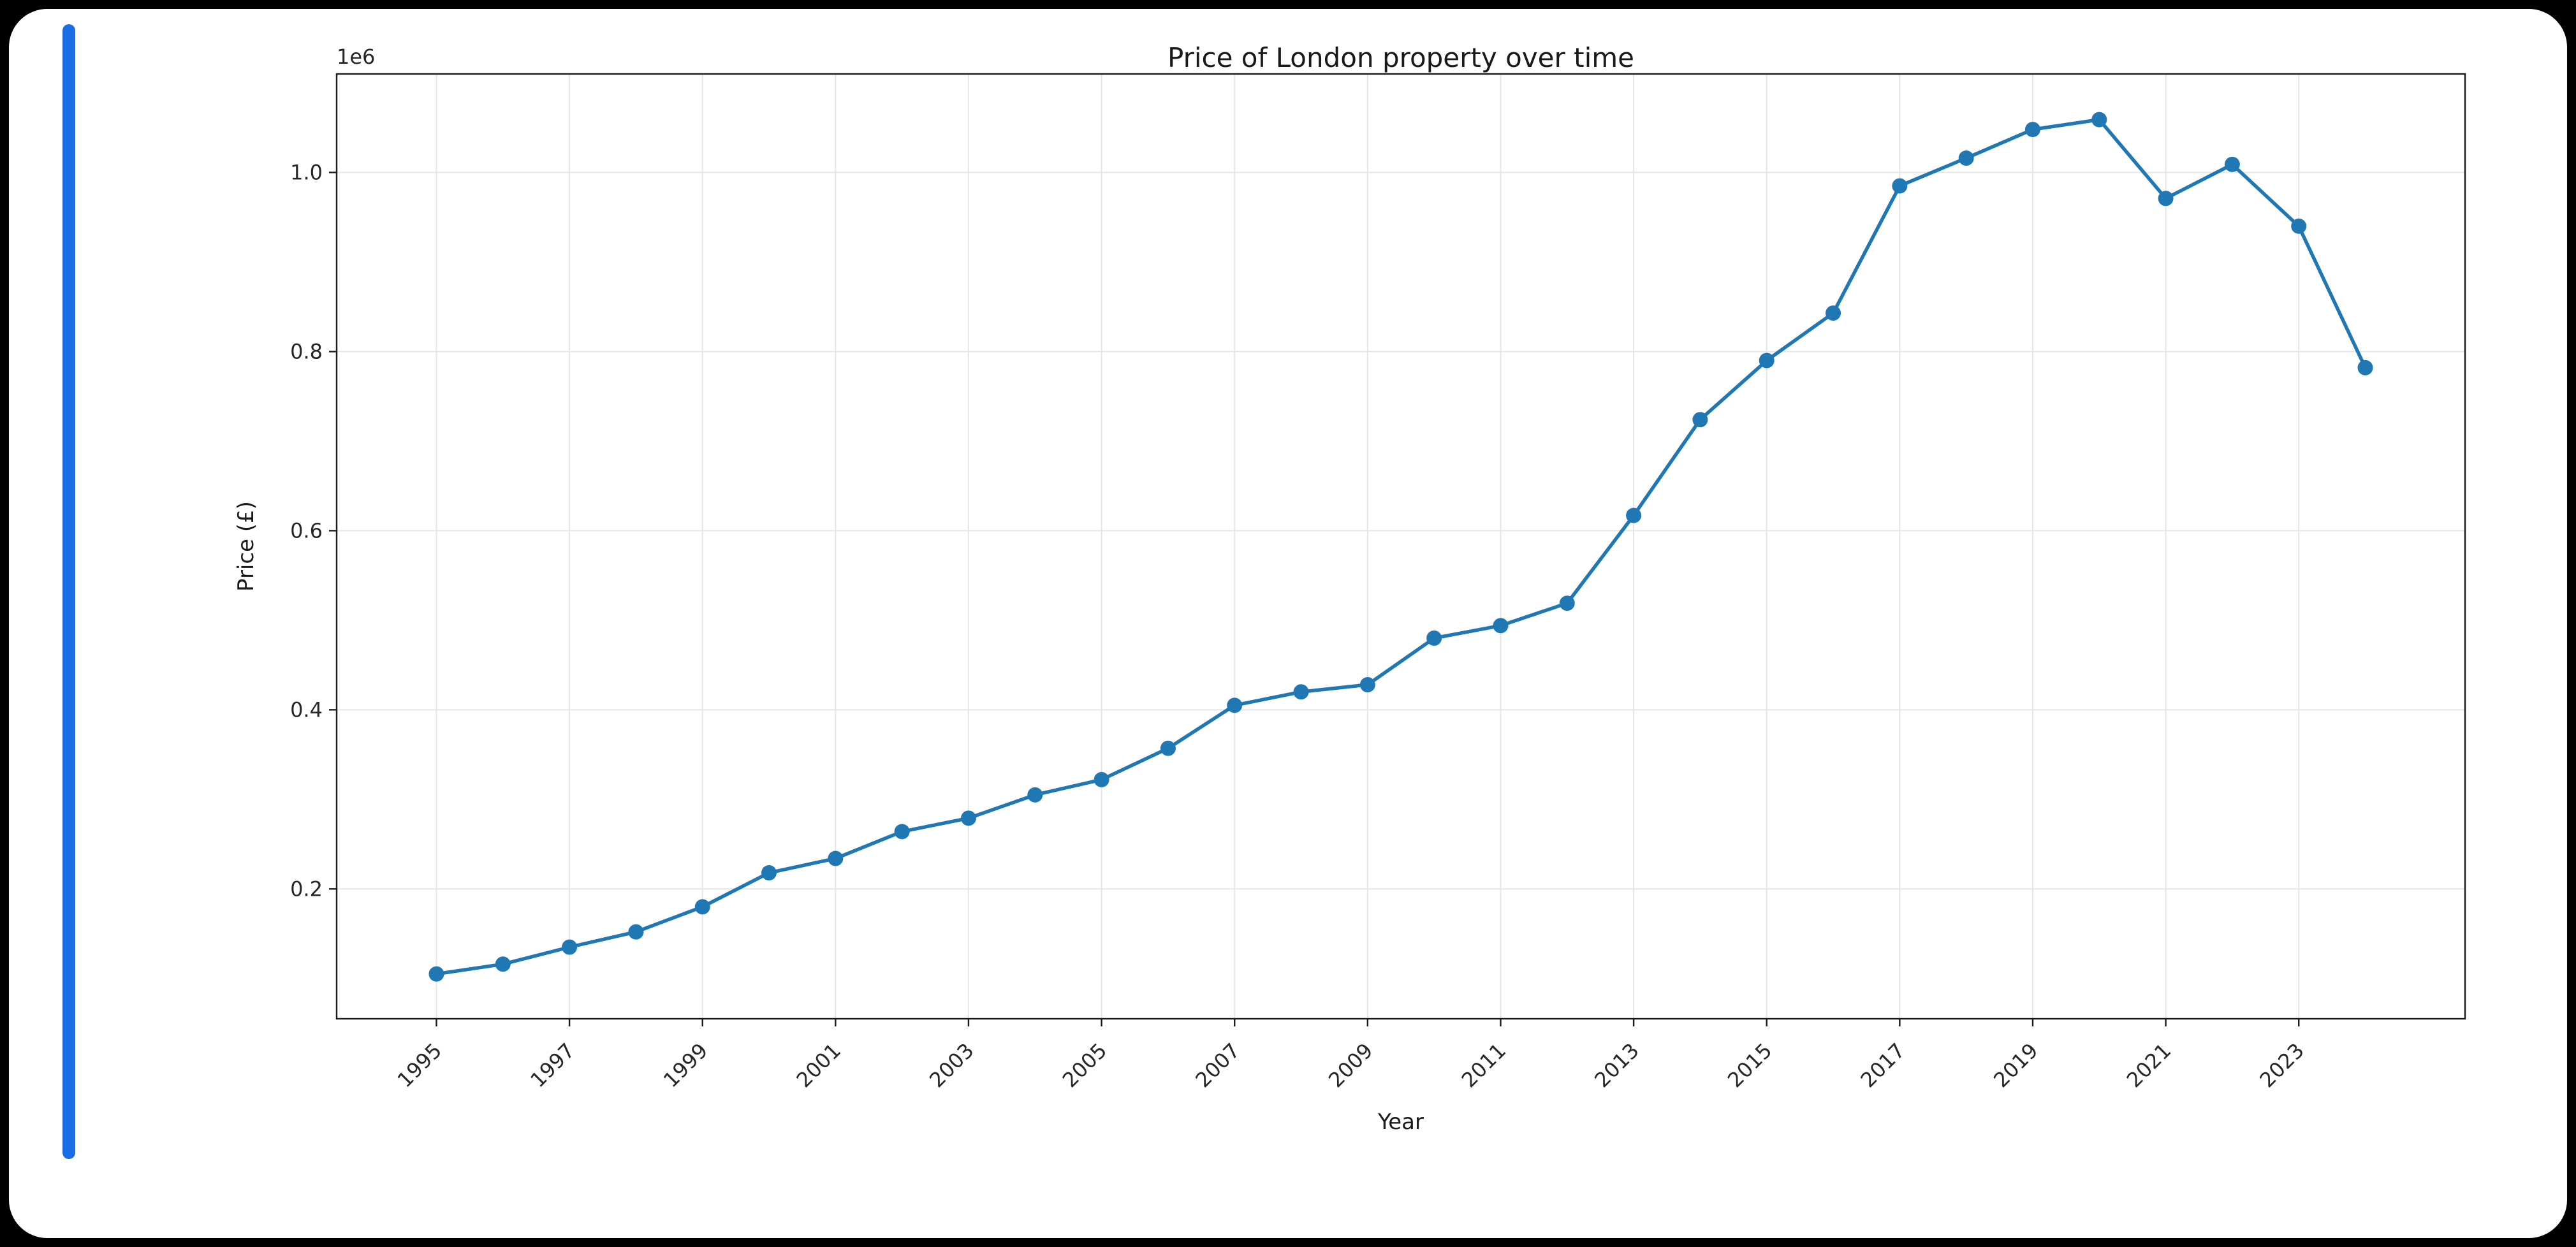  Describe the element at coordinates (1401, 1122) in the screenshot. I see `x-axis-label: Year` at that location.